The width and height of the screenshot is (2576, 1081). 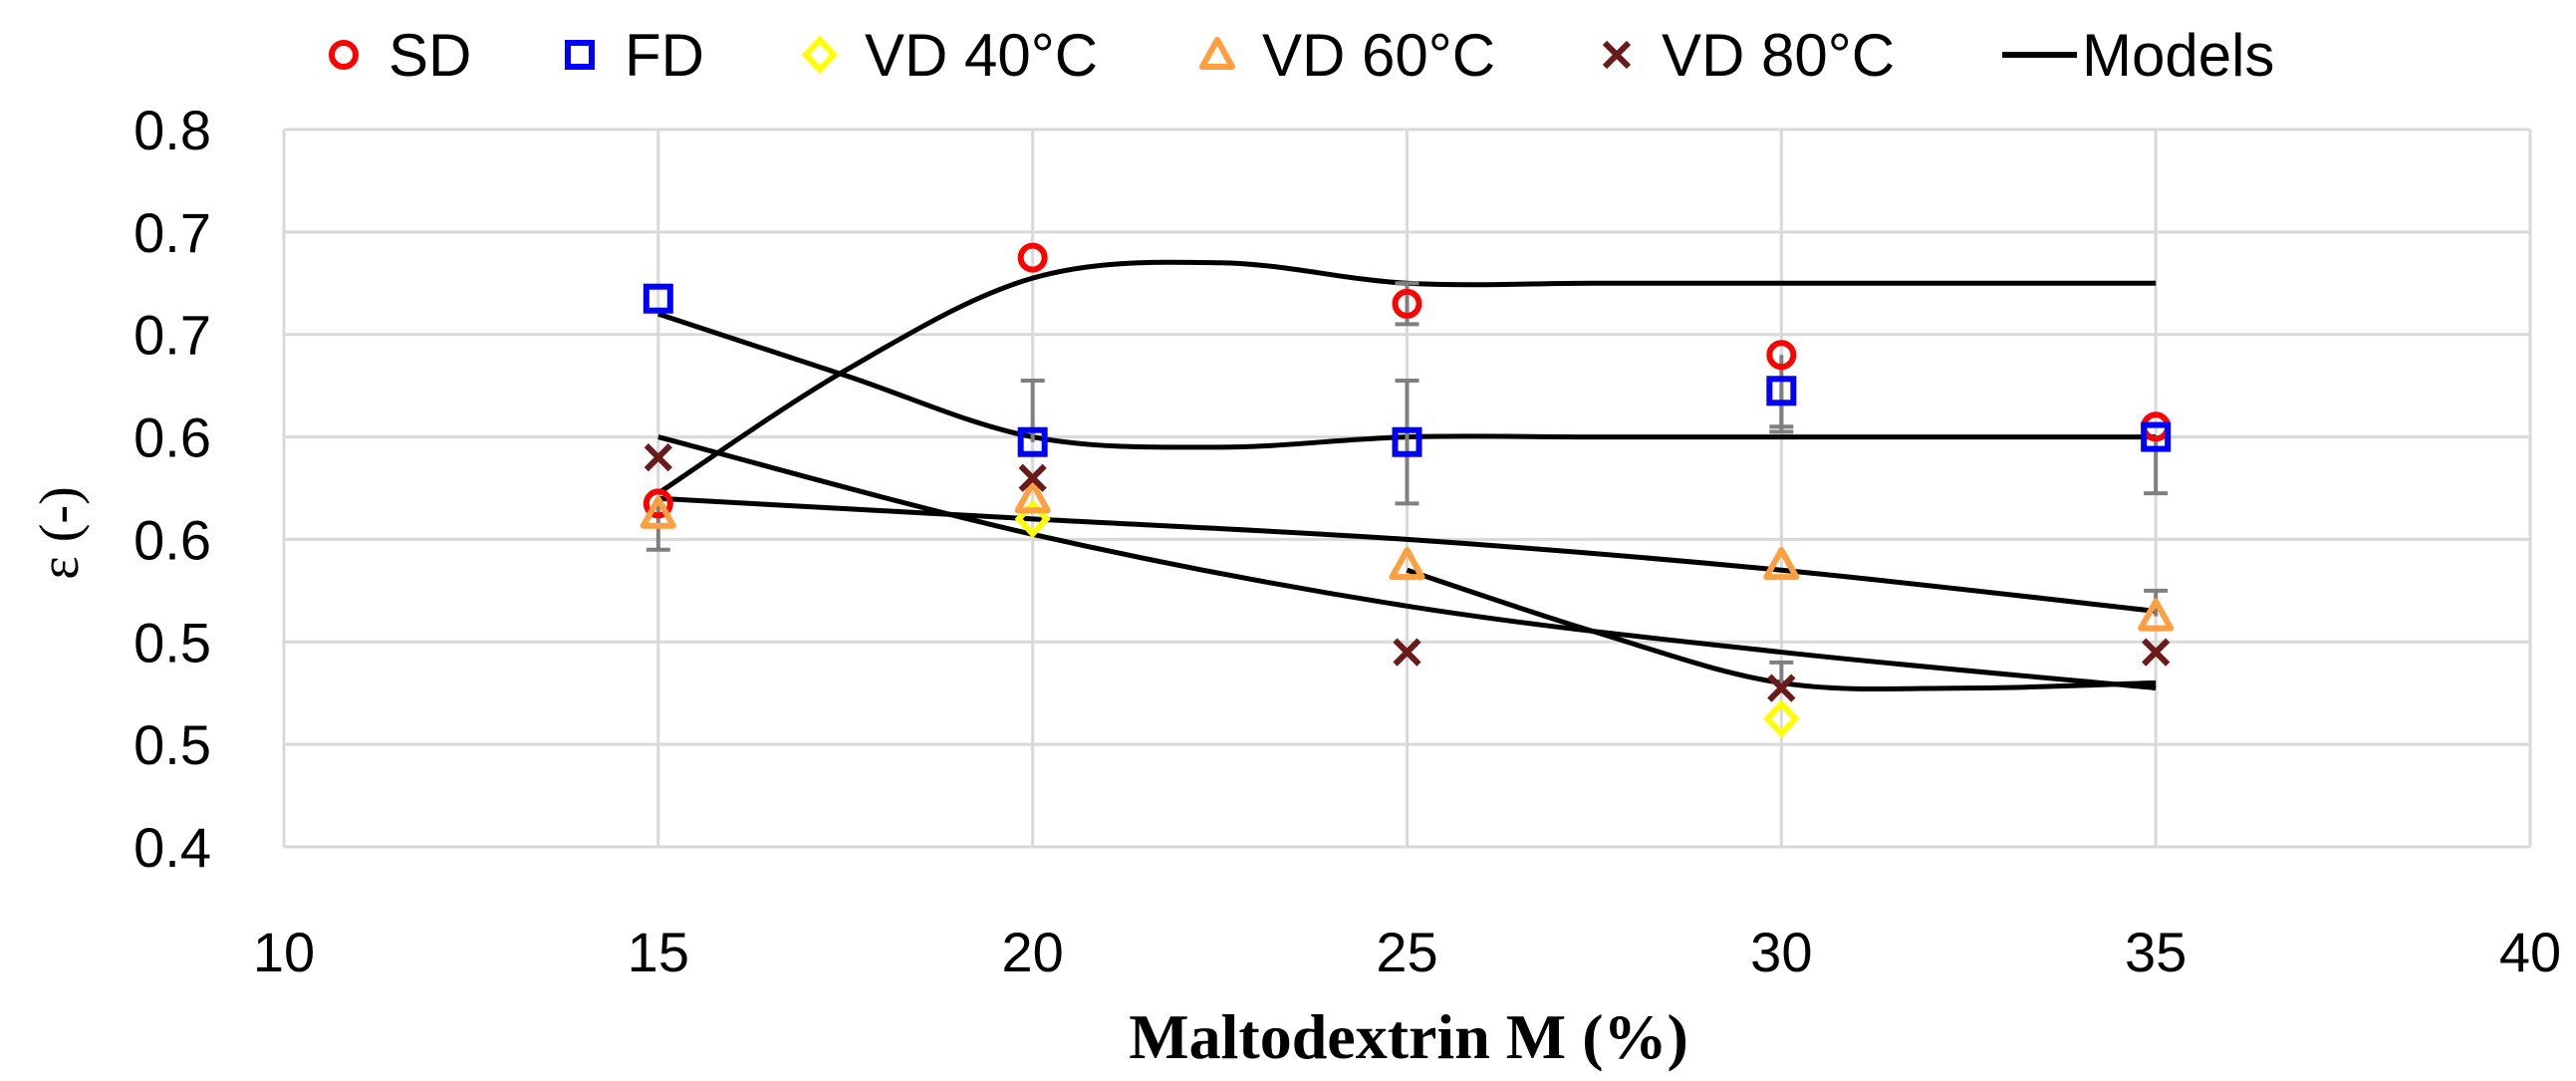 What do you see at coordinates (344, 55) in the screenshot?
I see `legend-marker-sd` at bounding box center [344, 55].